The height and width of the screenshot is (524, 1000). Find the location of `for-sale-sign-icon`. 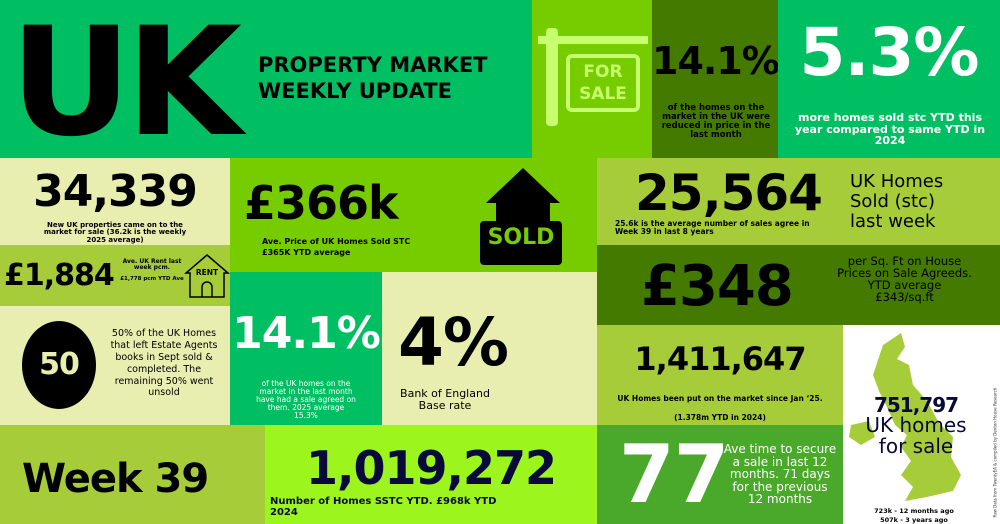

for-sale-sign-icon is located at coordinates (593, 77).